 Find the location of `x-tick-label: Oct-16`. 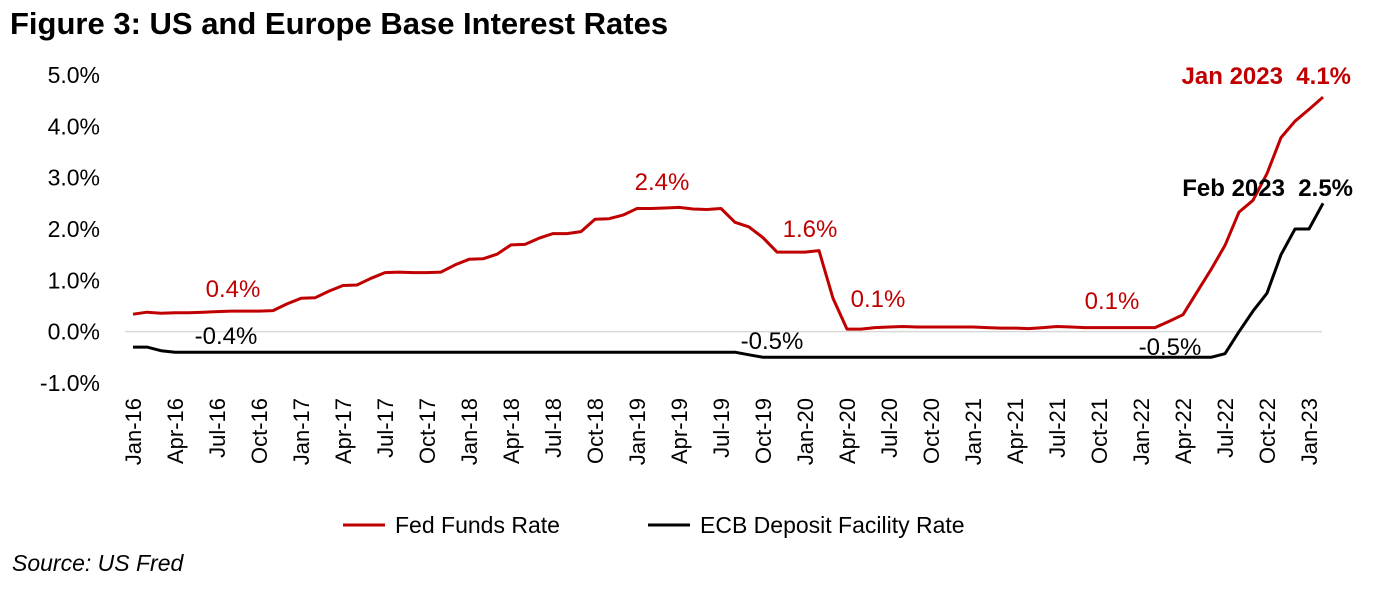

x-tick-label: Oct-16 is located at coordinates (259, 431).